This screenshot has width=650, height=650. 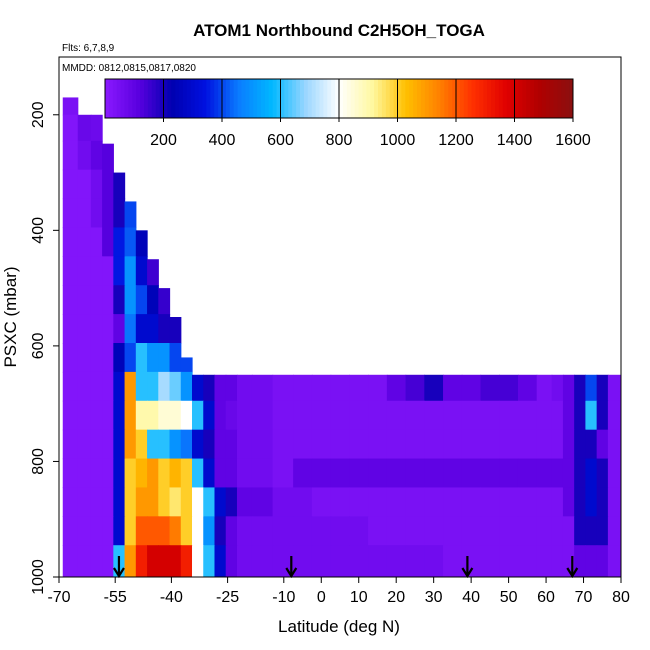 What do you see at coordinates (283, 597) in the screenshot?
I see `x-tick-label: -10` at bounding box center [283, 597].